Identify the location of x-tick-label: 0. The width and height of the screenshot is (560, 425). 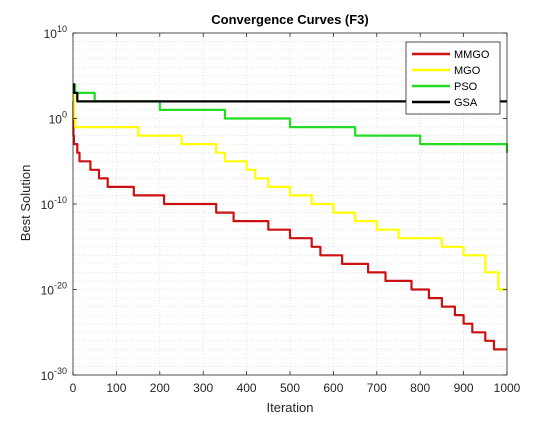
(73, 388).